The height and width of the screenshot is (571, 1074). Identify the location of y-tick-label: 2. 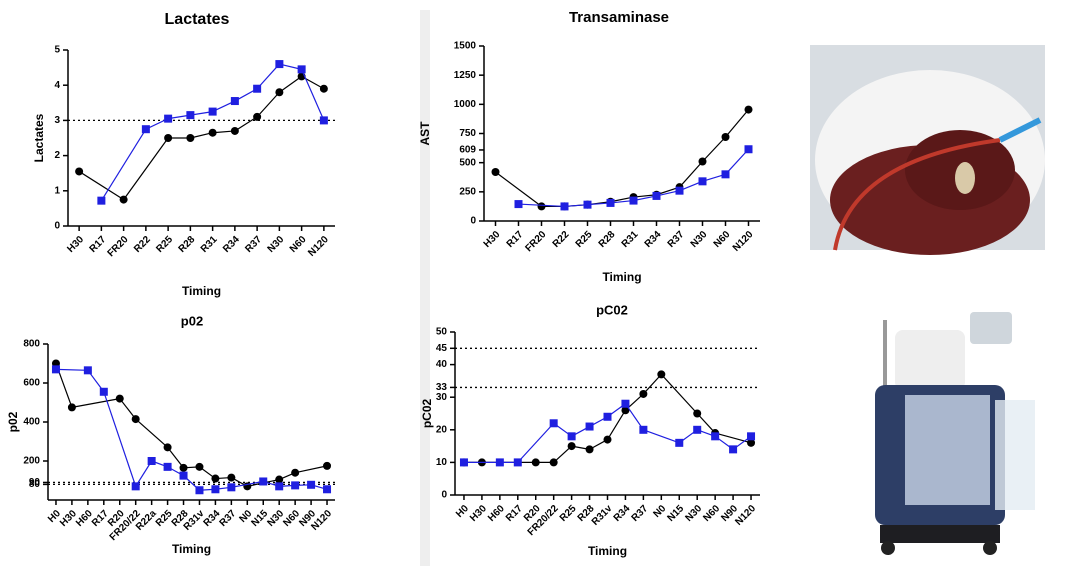
(57, 155).